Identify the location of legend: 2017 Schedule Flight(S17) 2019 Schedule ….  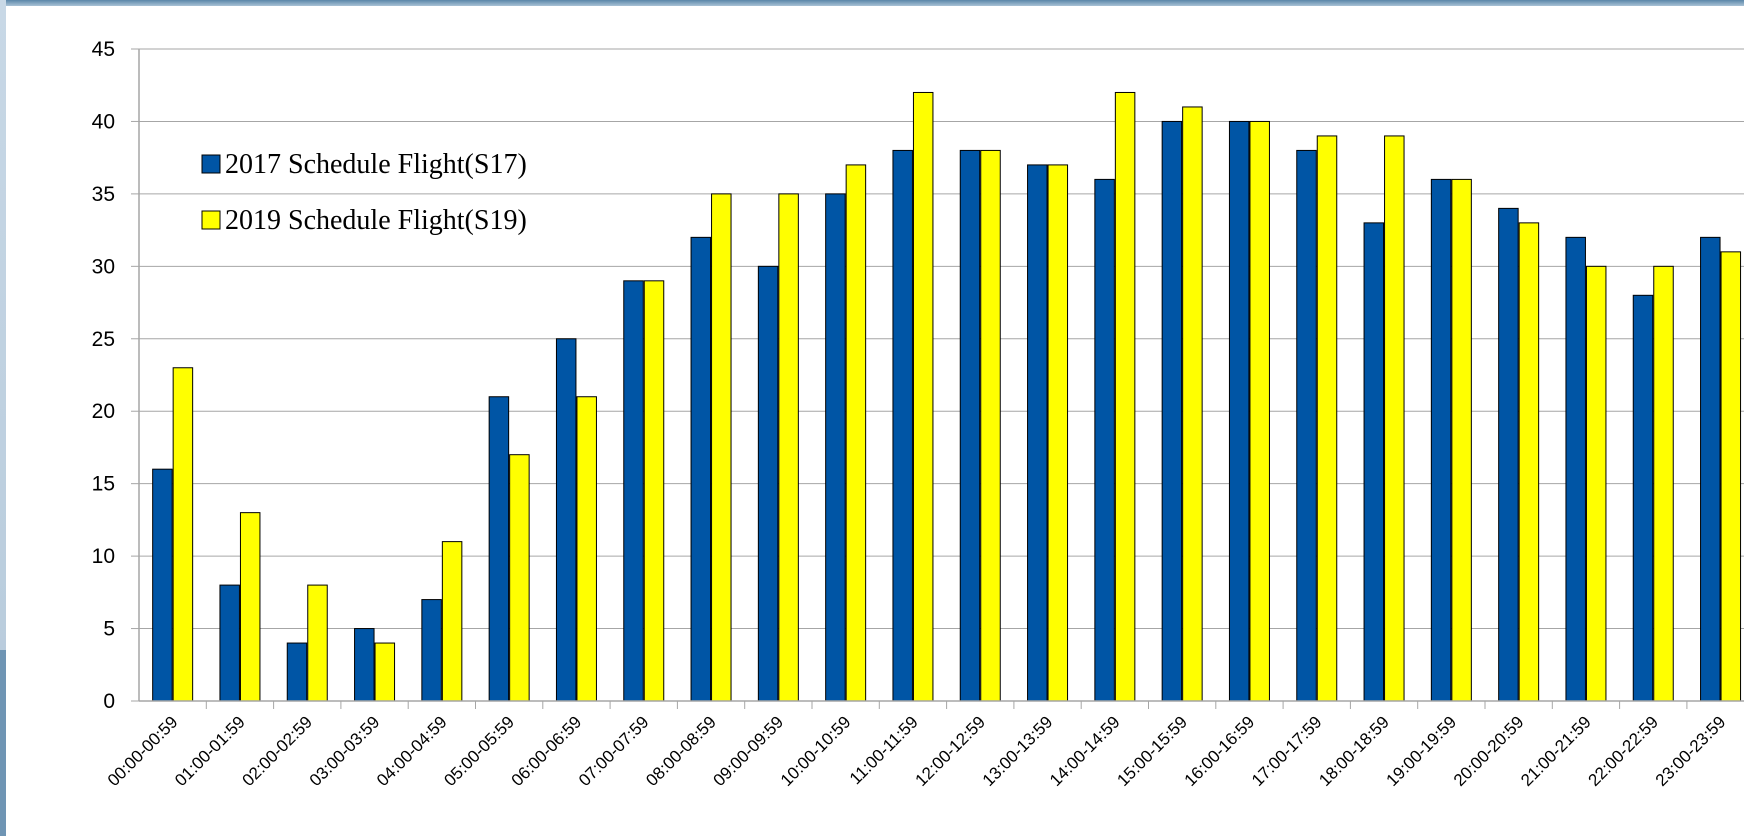
(364, 192).